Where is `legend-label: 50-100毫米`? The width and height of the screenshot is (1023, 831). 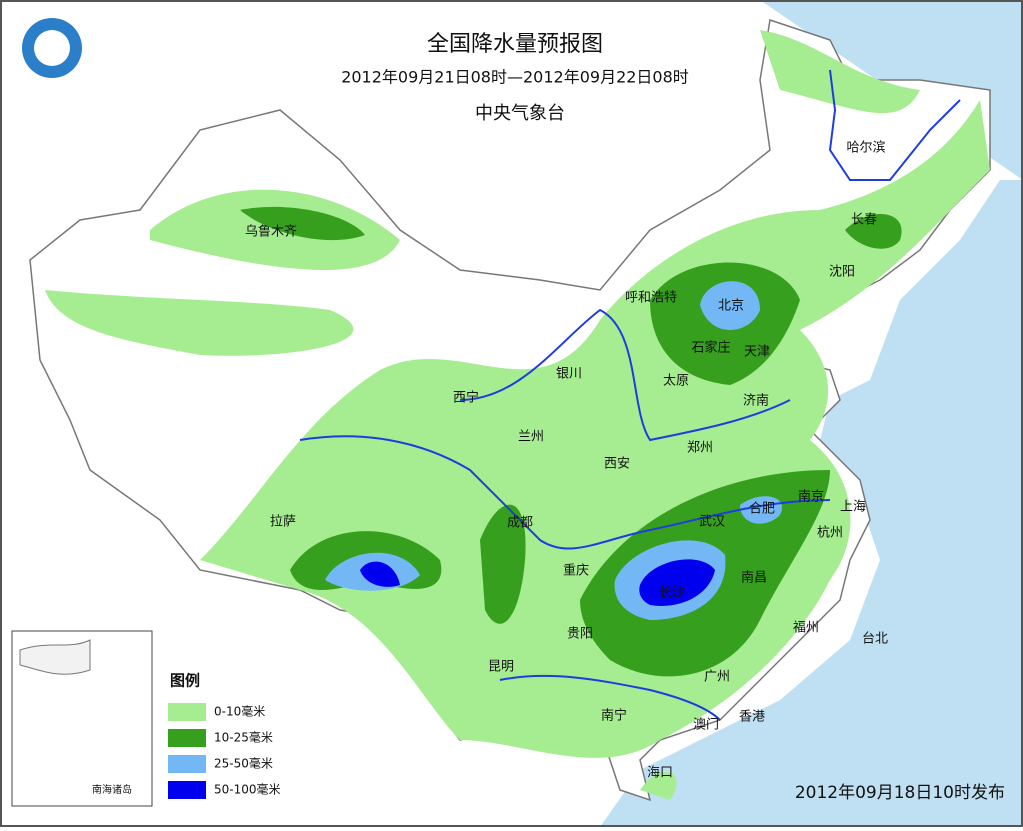 legend-label: 50-100毫米 is located at coordinates (247, 789).